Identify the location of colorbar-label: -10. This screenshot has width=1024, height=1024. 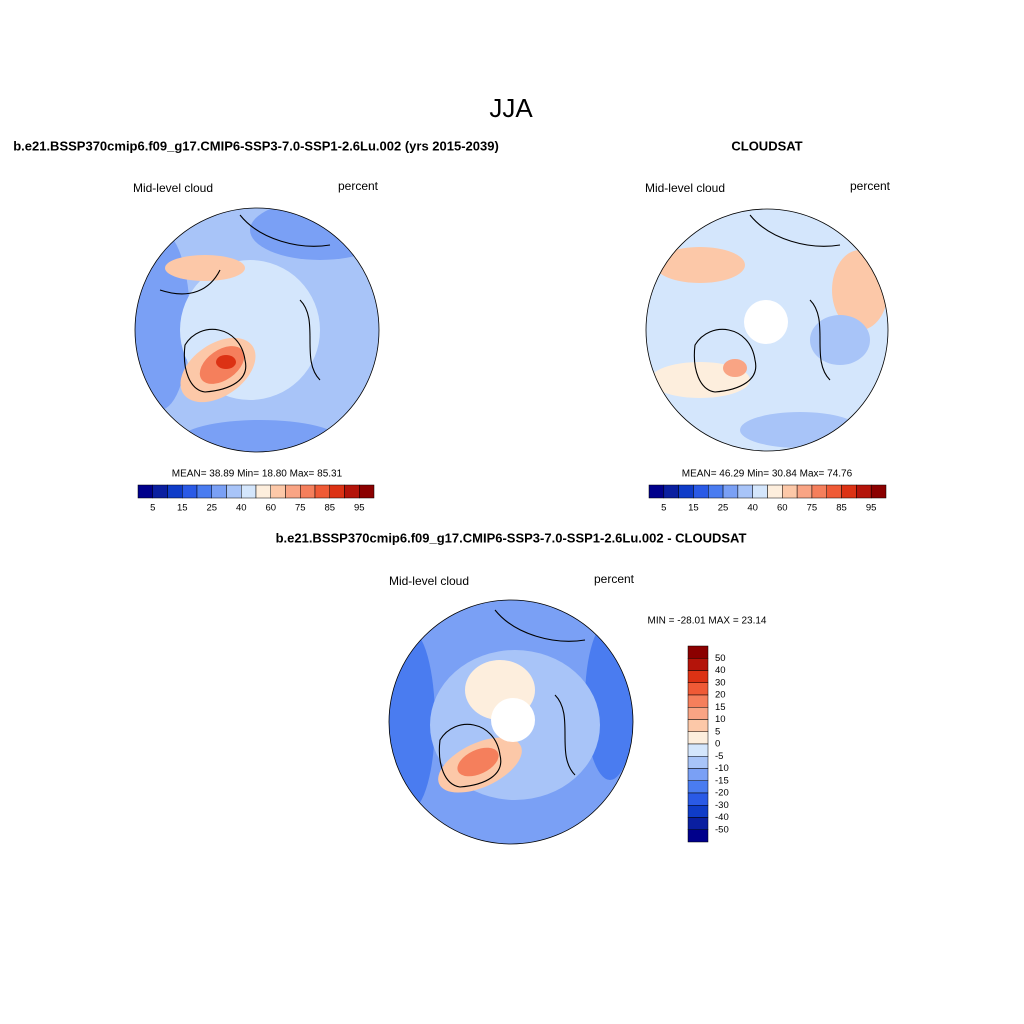
(722, 768).